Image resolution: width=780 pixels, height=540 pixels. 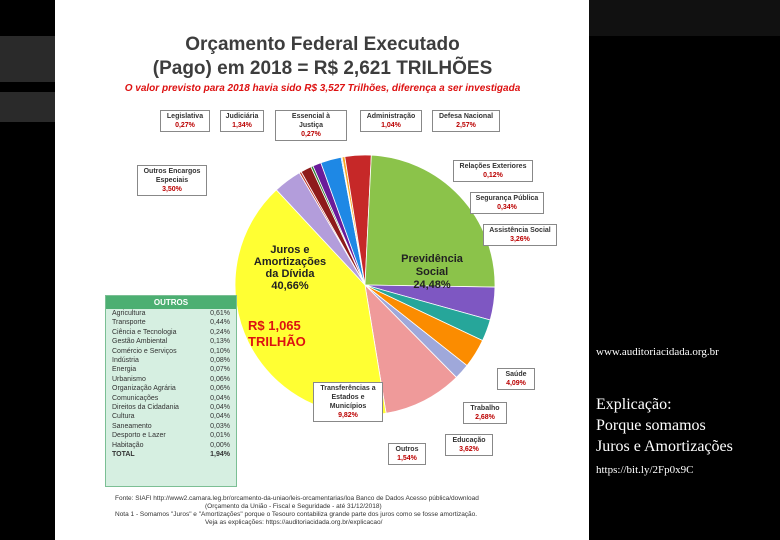 I want to click on outros-row: Urbanismo 0,06%, so click(x=171, y=379).